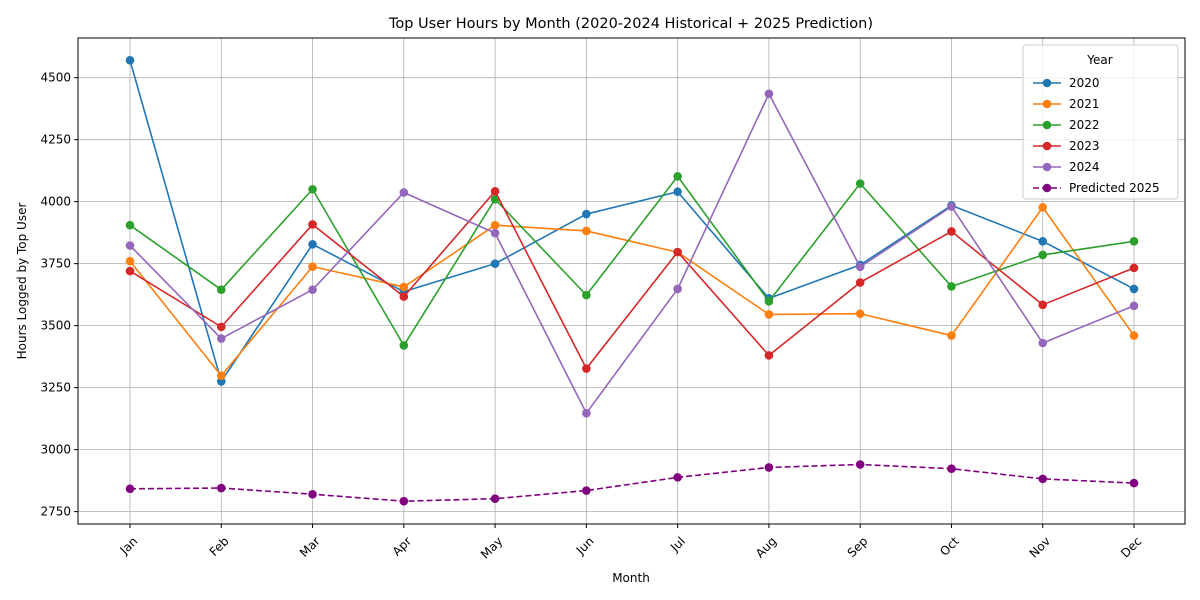 Image resolution: width=1200 pixels, height=600 pixels. What do you see at coordinates (1066, 125) in the screenshot?
I see `legend-entry: 2022` at bounding box center [1066, 125].